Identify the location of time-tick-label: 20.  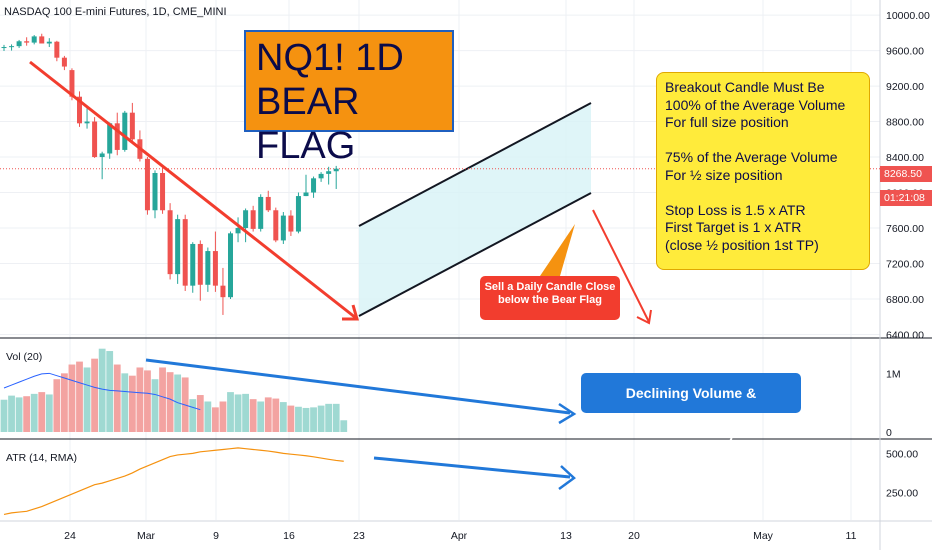
(634, 536).